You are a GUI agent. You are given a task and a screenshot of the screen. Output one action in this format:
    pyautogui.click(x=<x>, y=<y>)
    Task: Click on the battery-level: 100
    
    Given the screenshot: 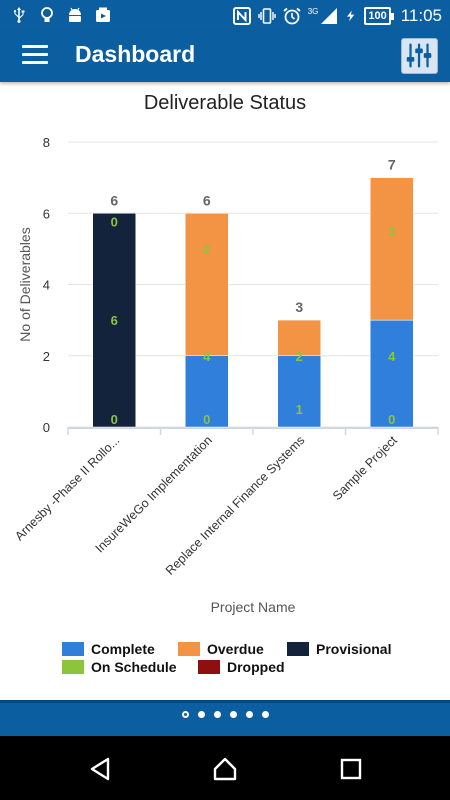 What is the action you would take?
    pyautogui.click(x=377, y=16)
    